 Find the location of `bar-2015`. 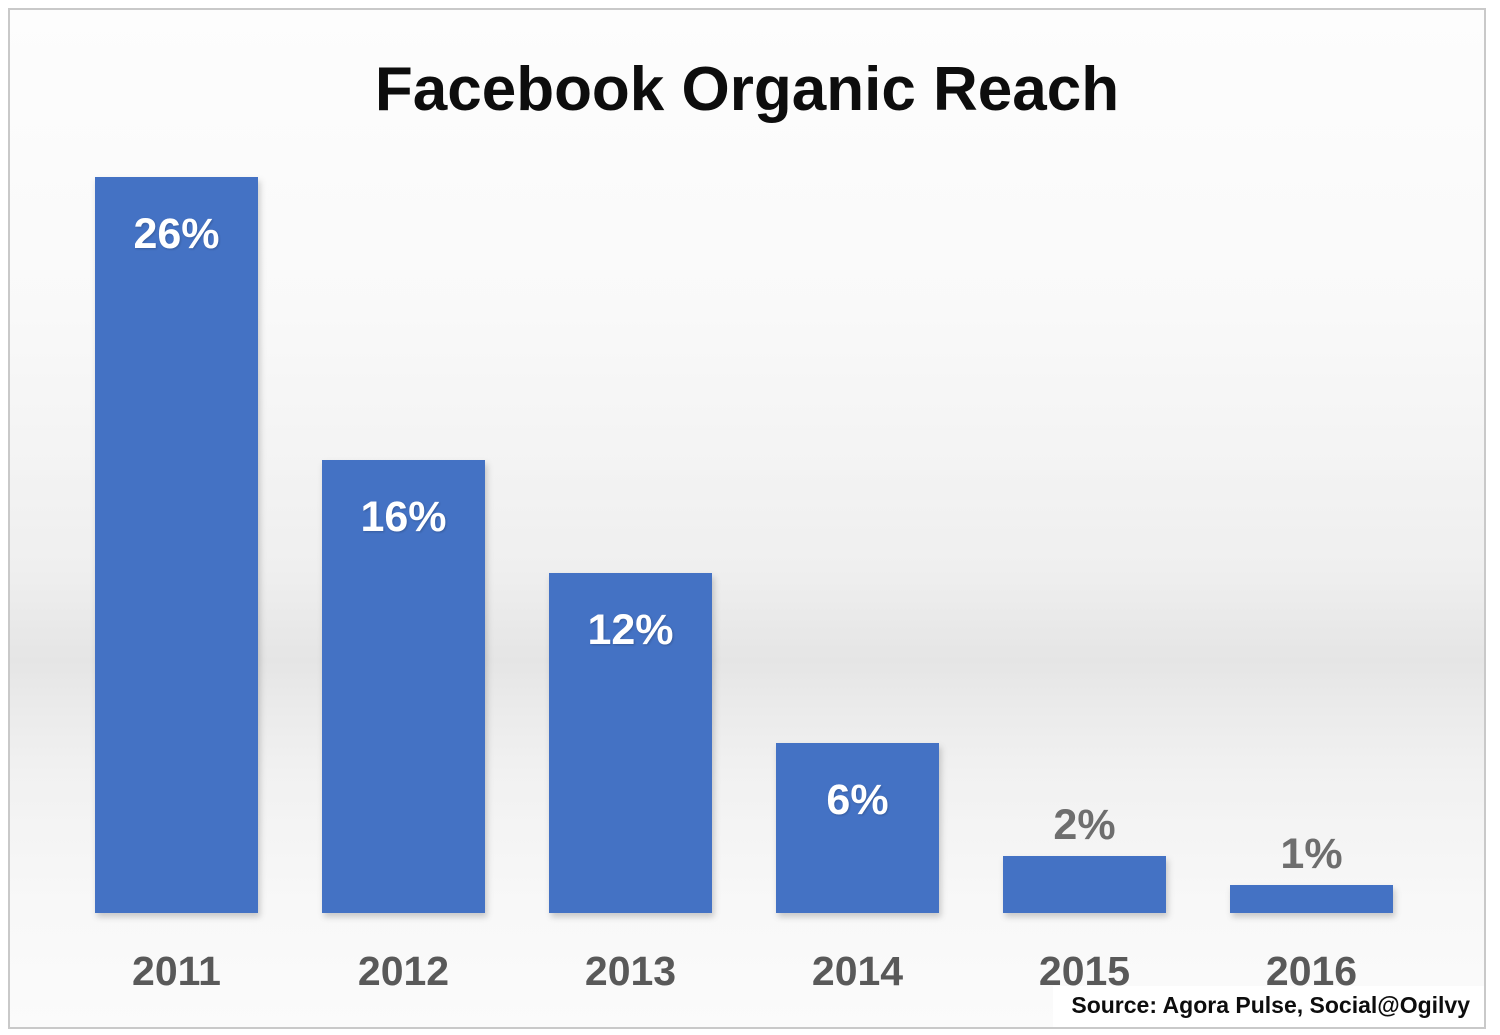

bar-2015 is located at coordinates (1084, 884).